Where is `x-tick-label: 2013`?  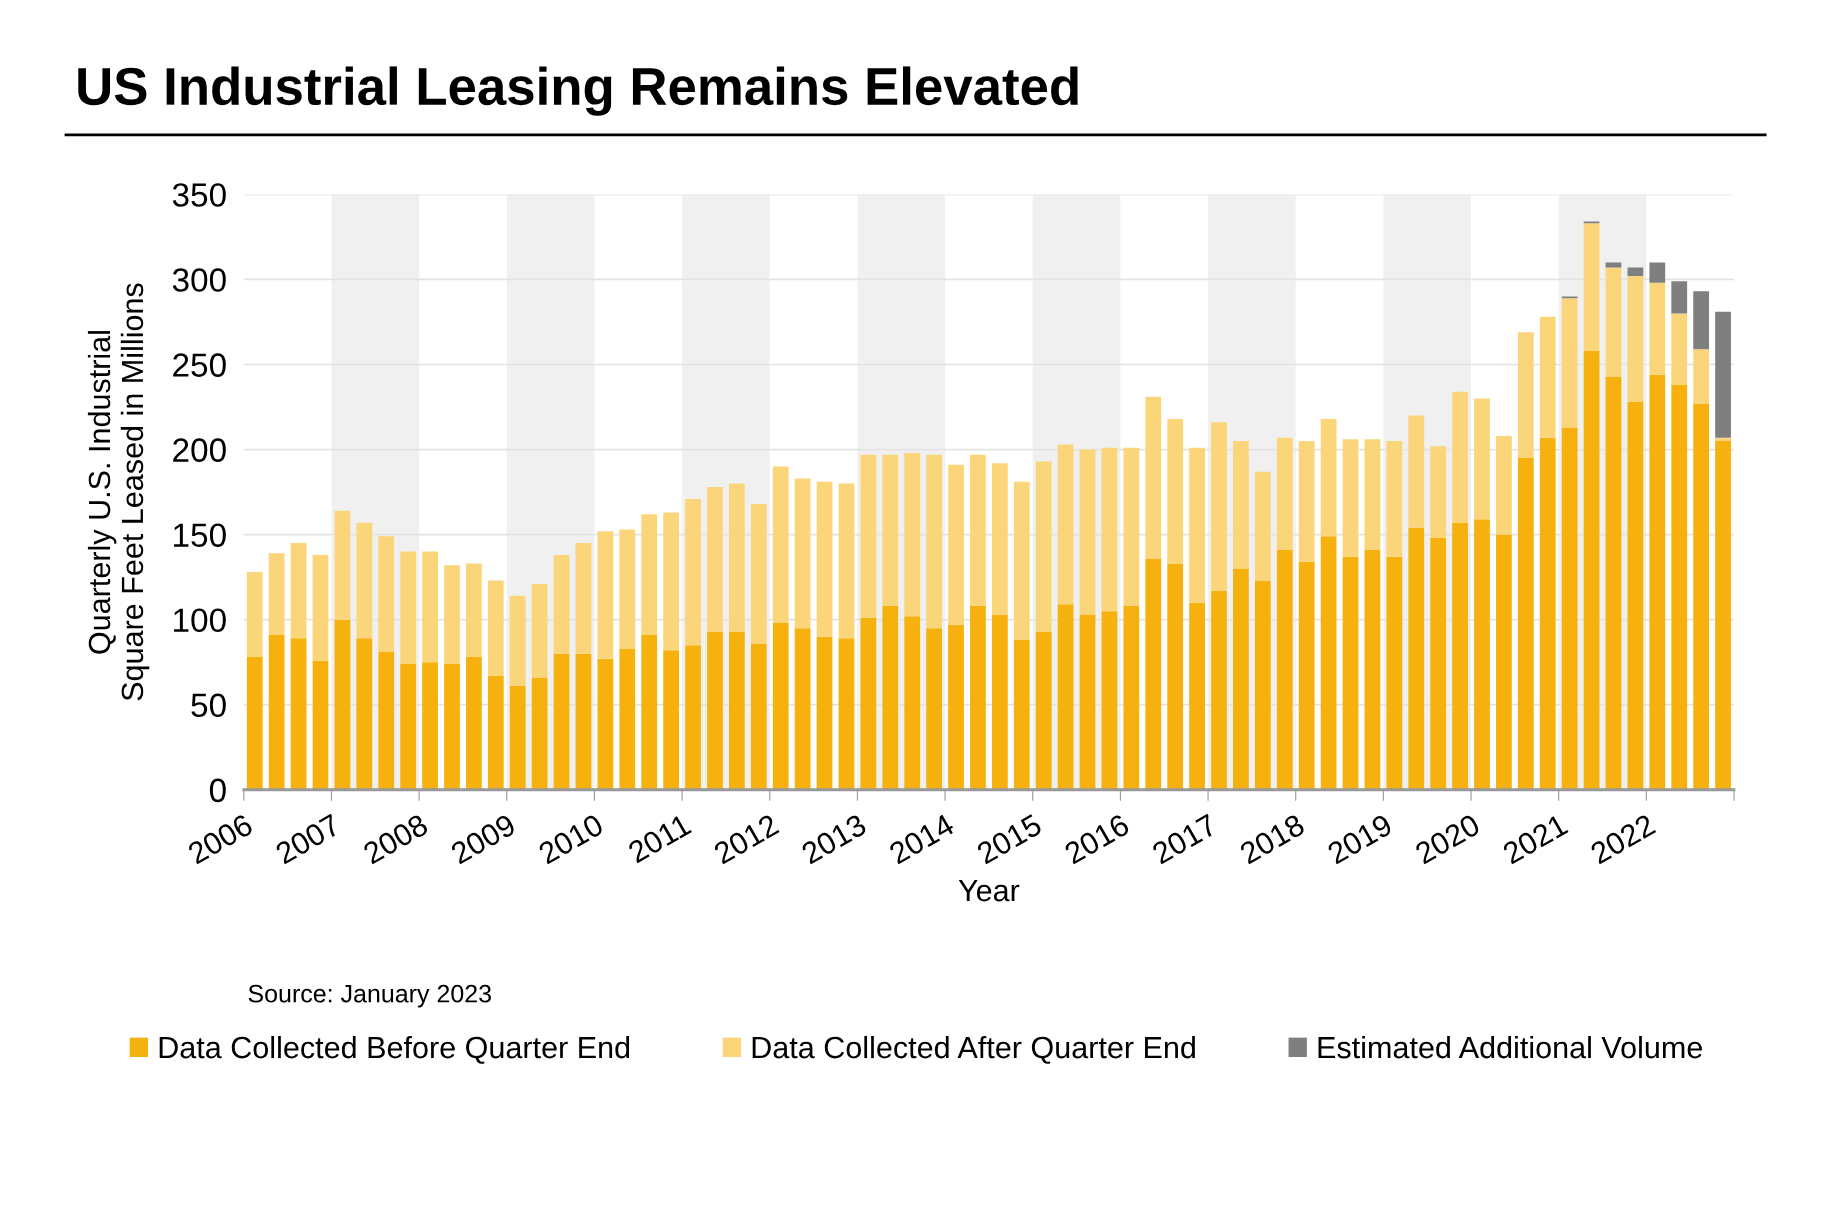
x-tick-label: 2013 is located at coordinates (834, 839).